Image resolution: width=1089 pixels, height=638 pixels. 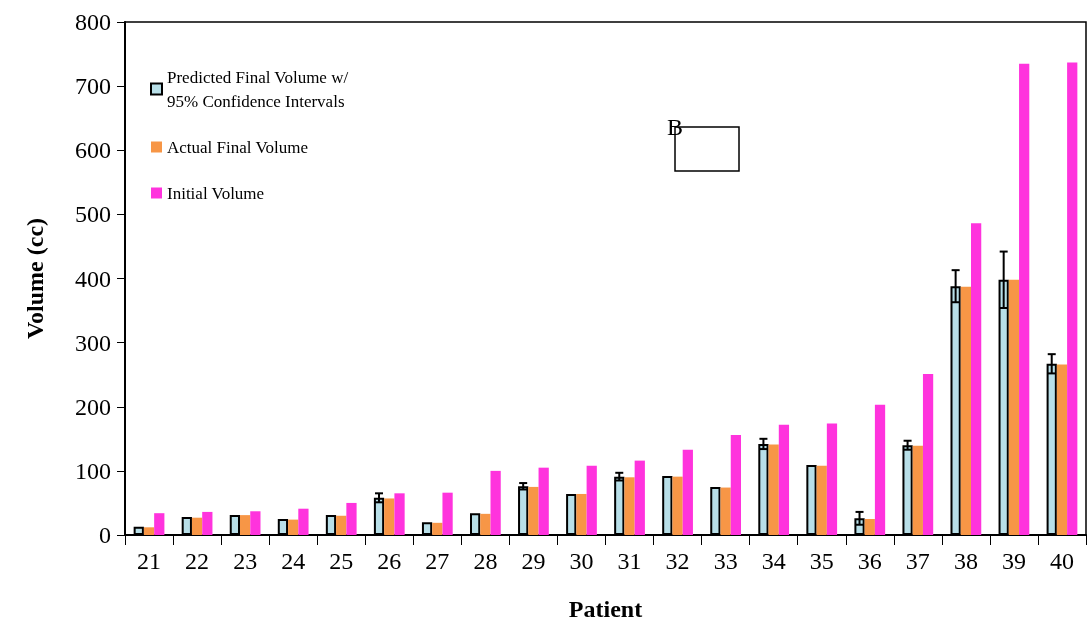 I want to click on y-tick-label: 500, so click(x=93, y=214).